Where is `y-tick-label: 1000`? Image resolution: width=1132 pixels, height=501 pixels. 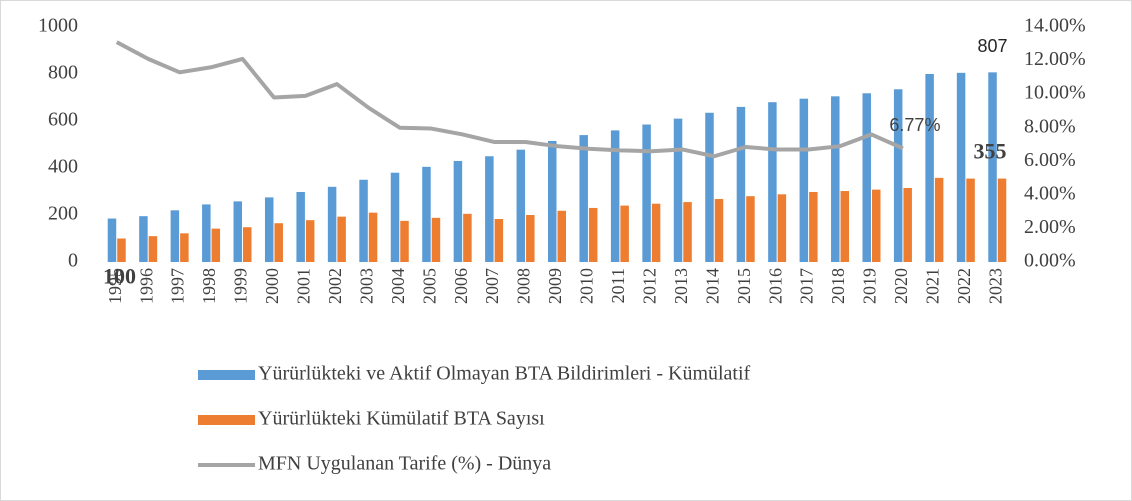 y-tick-label: 1000 is located at coordinates (58, 26).